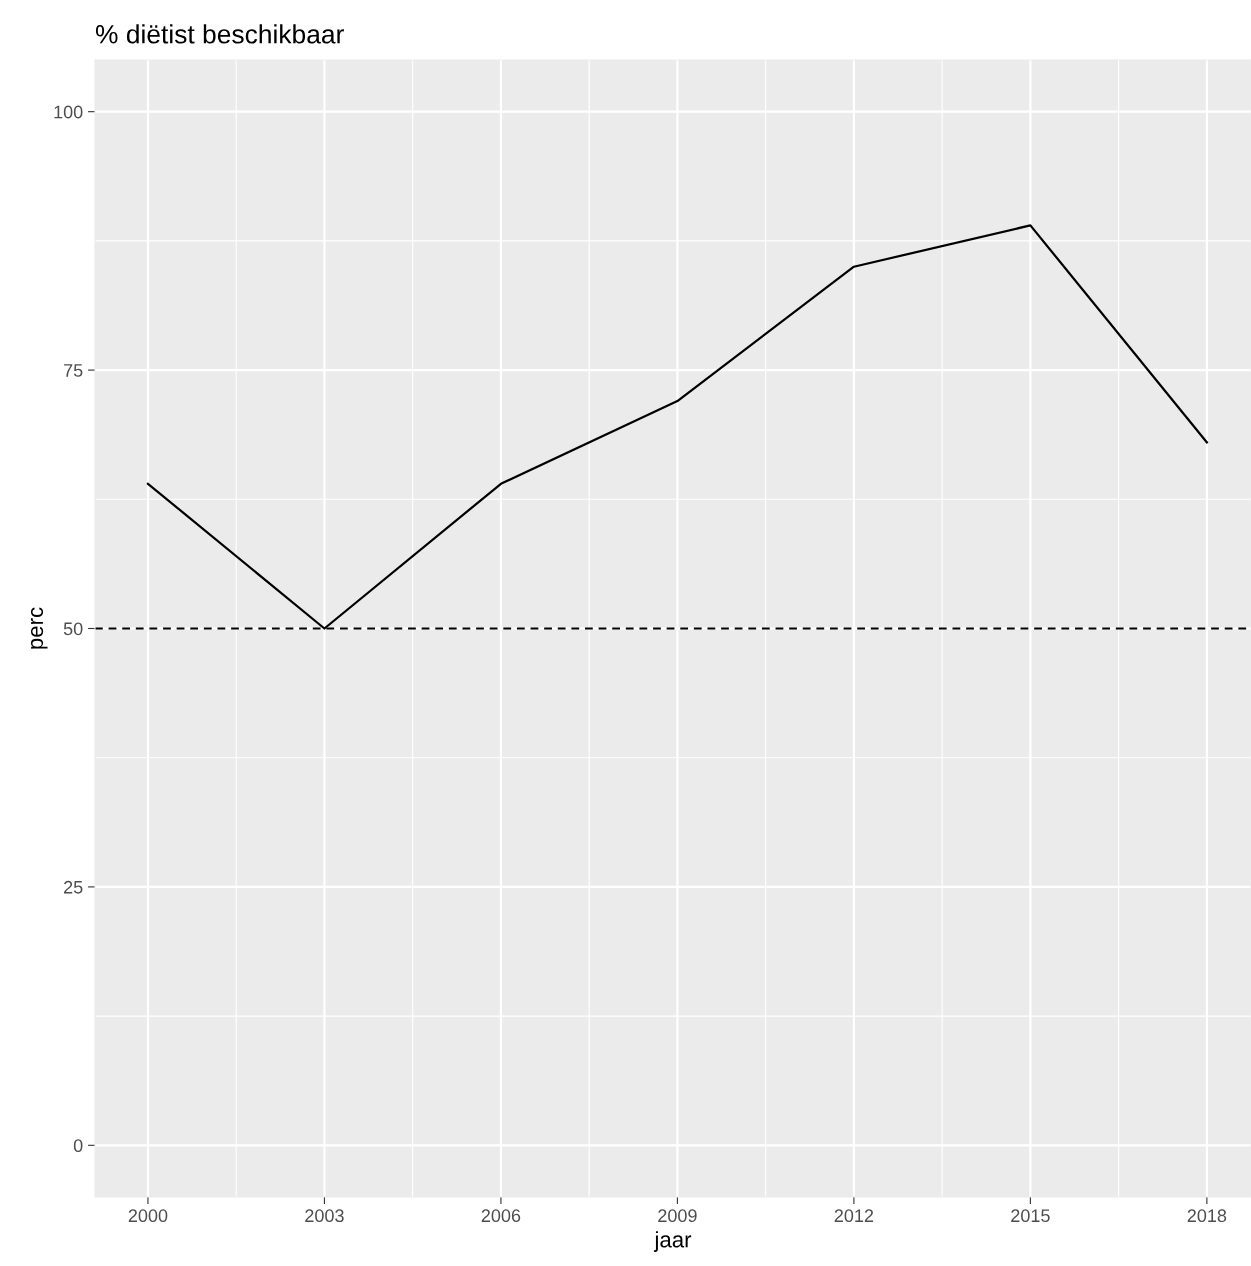 The width and height of the screenshot is (1251, 1266). What do you see at coordinates (854, 1216) in the screenshot?
I see `x-tick-label: 2012` at bounding box center [854, 1216].